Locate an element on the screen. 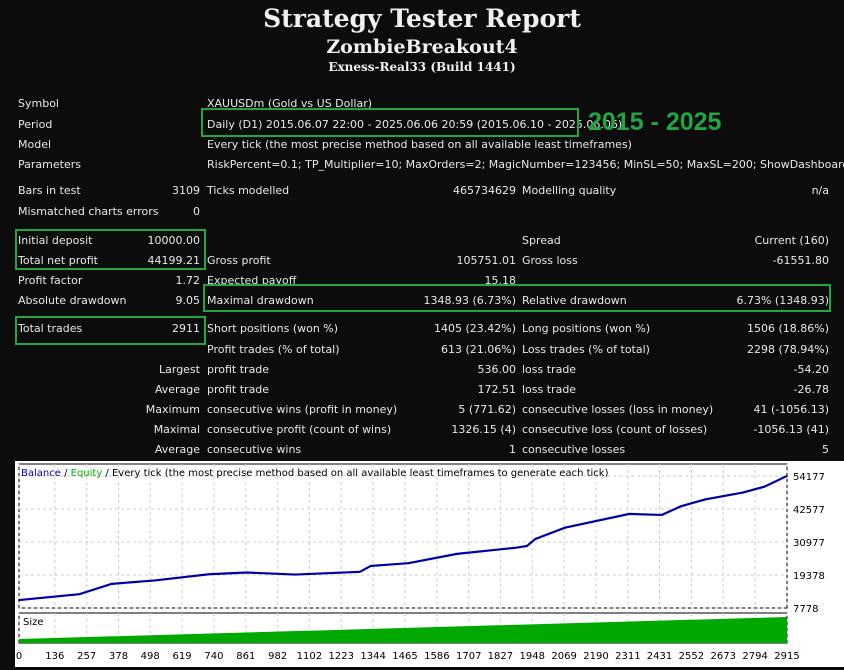 This screenshot has width=844, height=670. stat-value: Largest is located at coordinates (179, 369).